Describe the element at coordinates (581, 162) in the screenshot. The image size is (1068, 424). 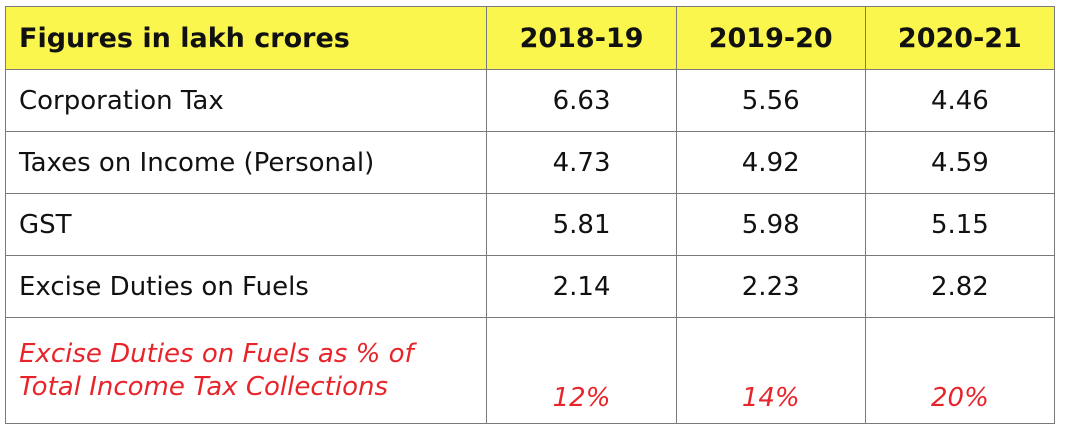
I see `cell-value: 4.73` at that location.